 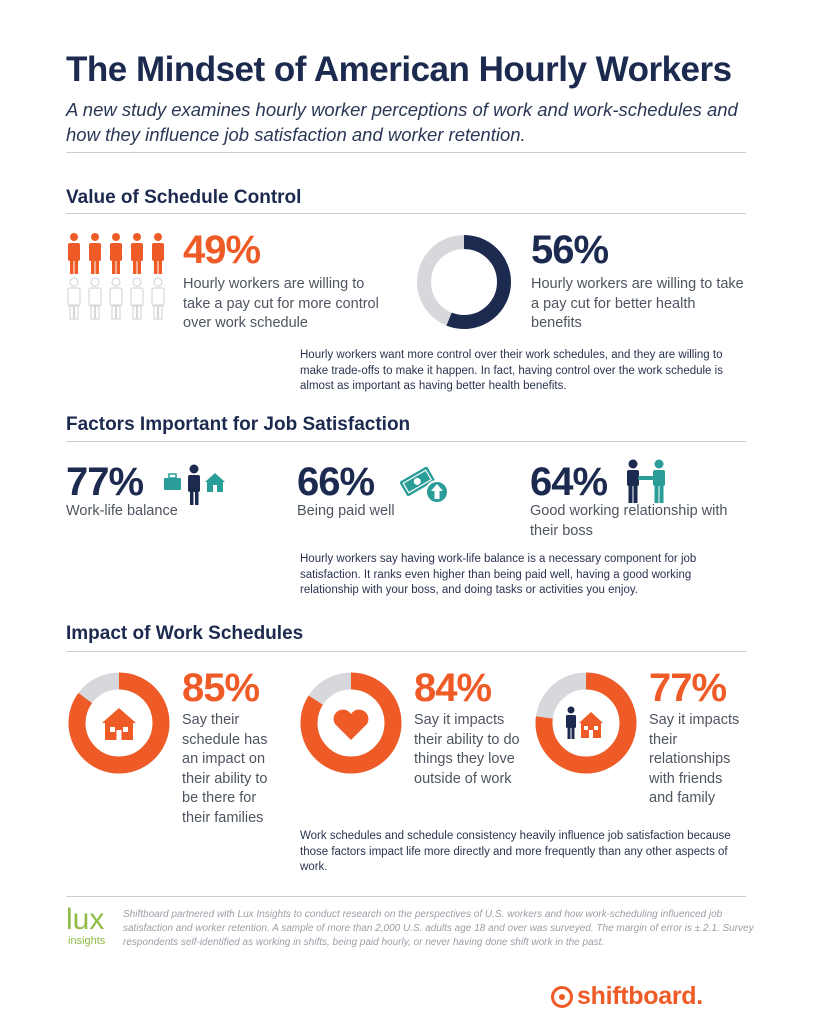 I want to click on stat-pay-cut-health: 56%, so click(x=570, y=250).